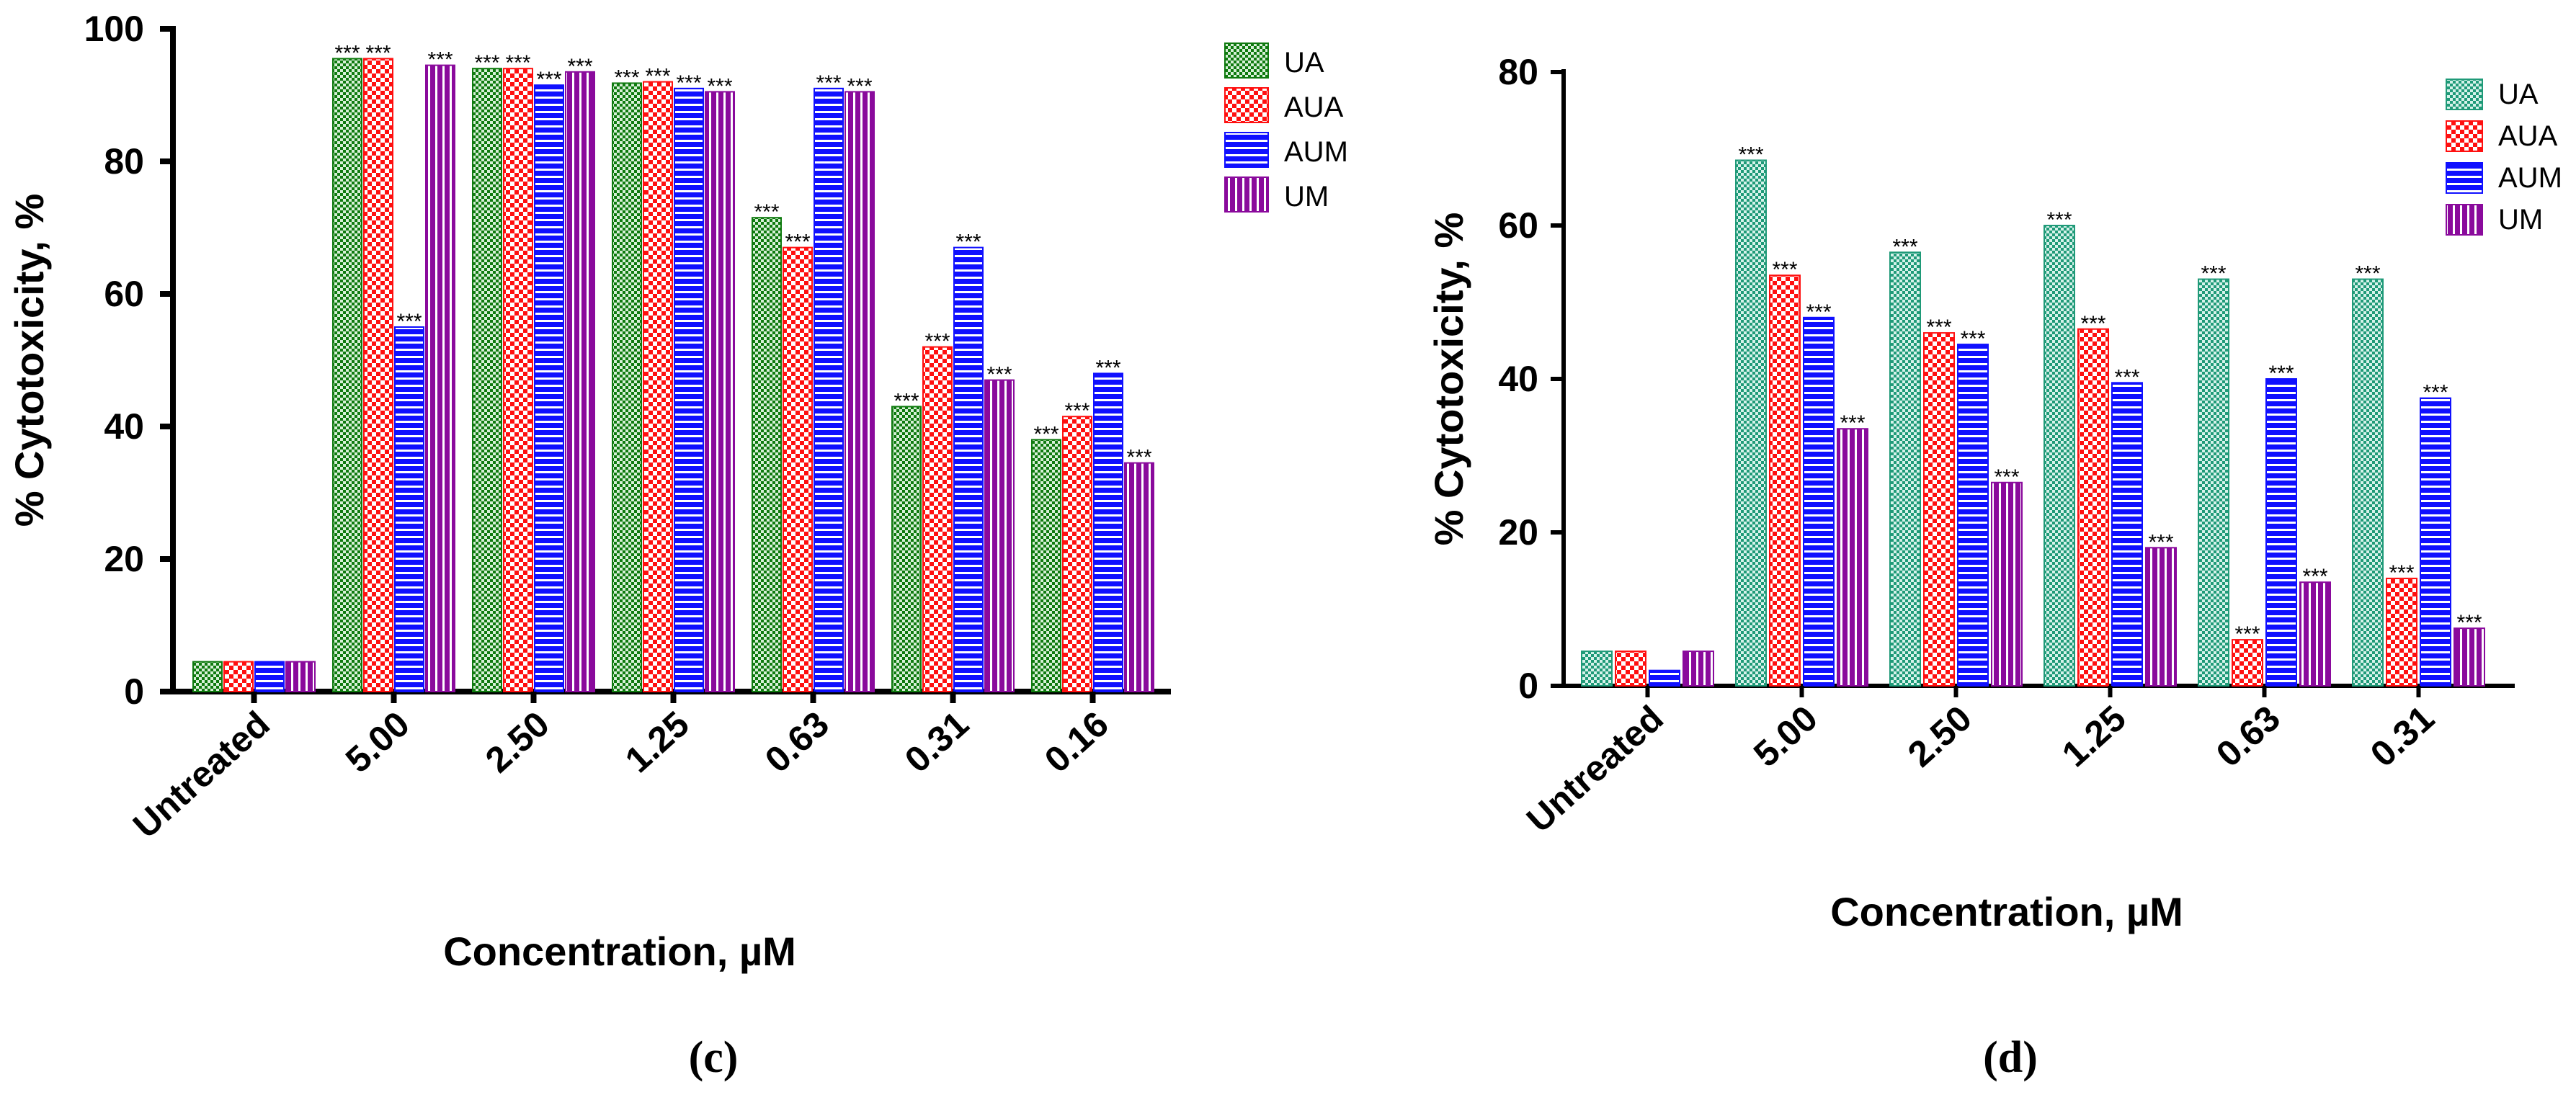  I want to click on x-tick-label: 0.63, so click(2248, 736).